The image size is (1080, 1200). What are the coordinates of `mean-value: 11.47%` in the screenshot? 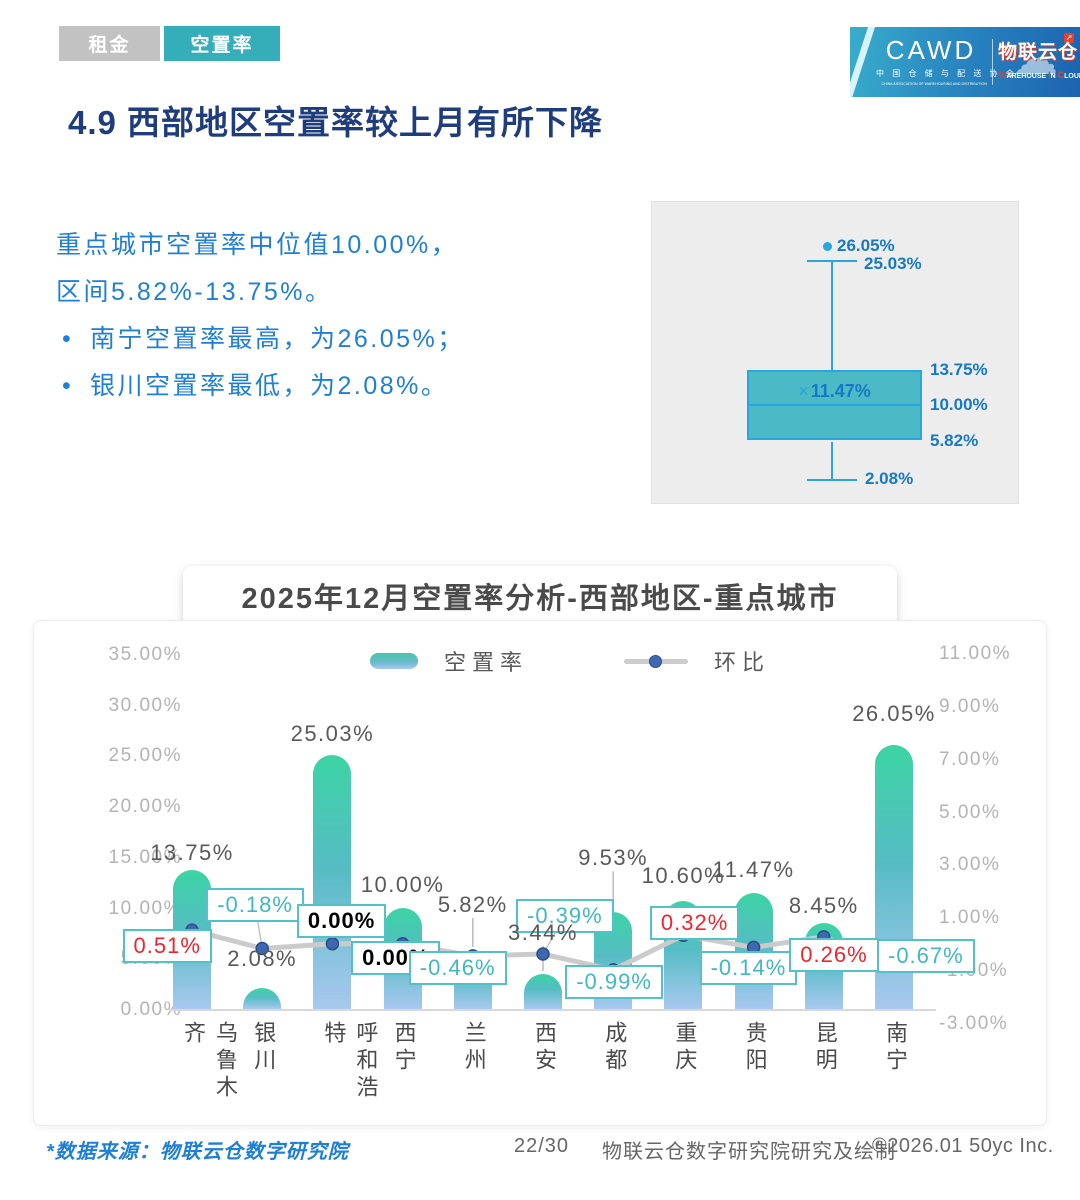 It's located at (840, 391).